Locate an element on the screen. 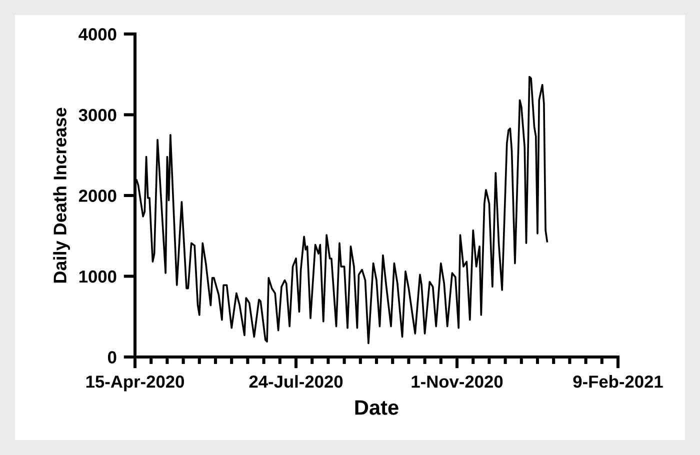 The image size is (700, 455). x-tick-label: 9-Feb-2021 is located at coordinates (618, 381).